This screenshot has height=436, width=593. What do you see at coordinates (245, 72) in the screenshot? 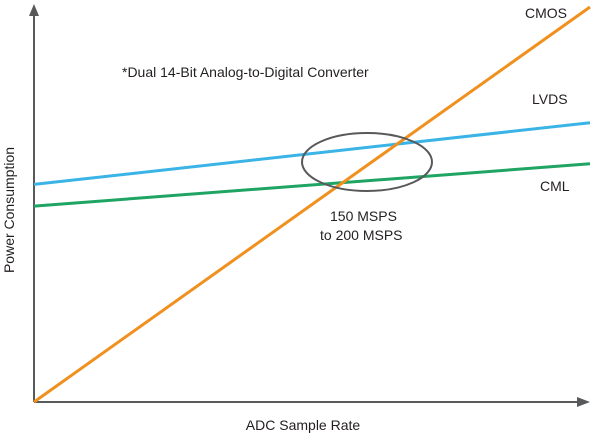
I see `chart-note: *Dual 14-Bit Analog-to-Digital Converter` at bounding box center [245, 72].